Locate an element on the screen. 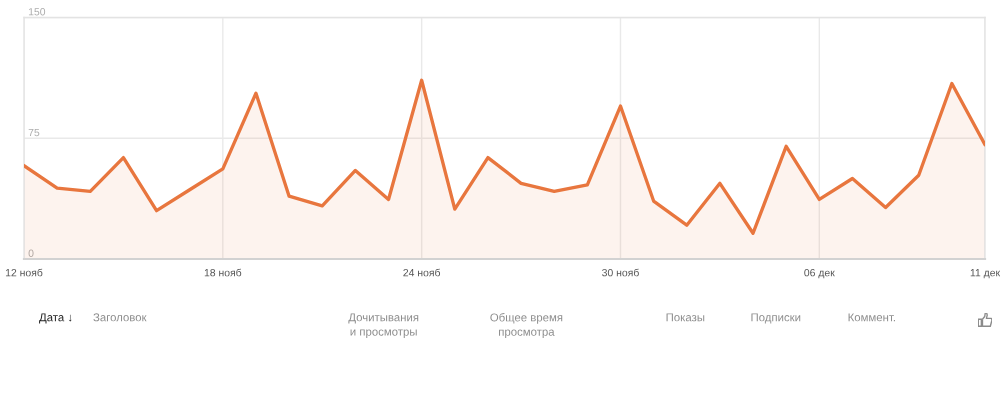  y-tick-label: 0 is located at coordinates (31, 253).